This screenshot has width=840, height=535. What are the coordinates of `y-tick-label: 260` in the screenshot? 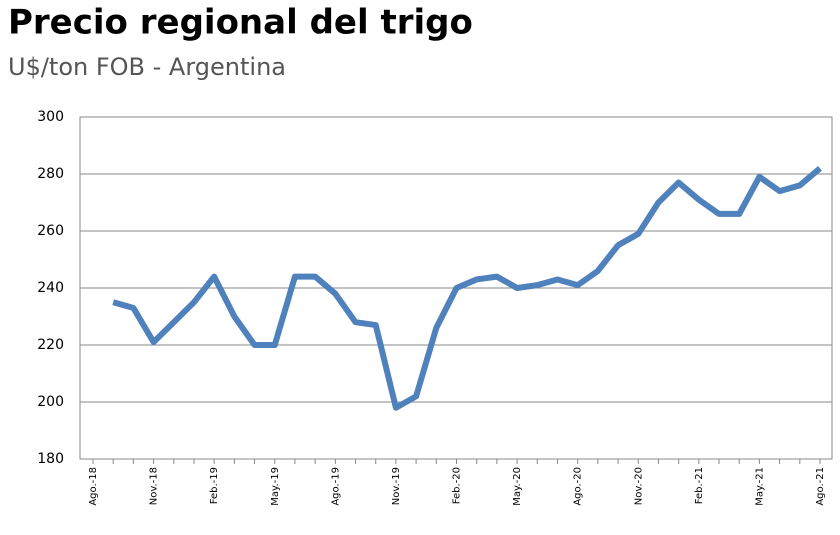 It's located at (50, 231).